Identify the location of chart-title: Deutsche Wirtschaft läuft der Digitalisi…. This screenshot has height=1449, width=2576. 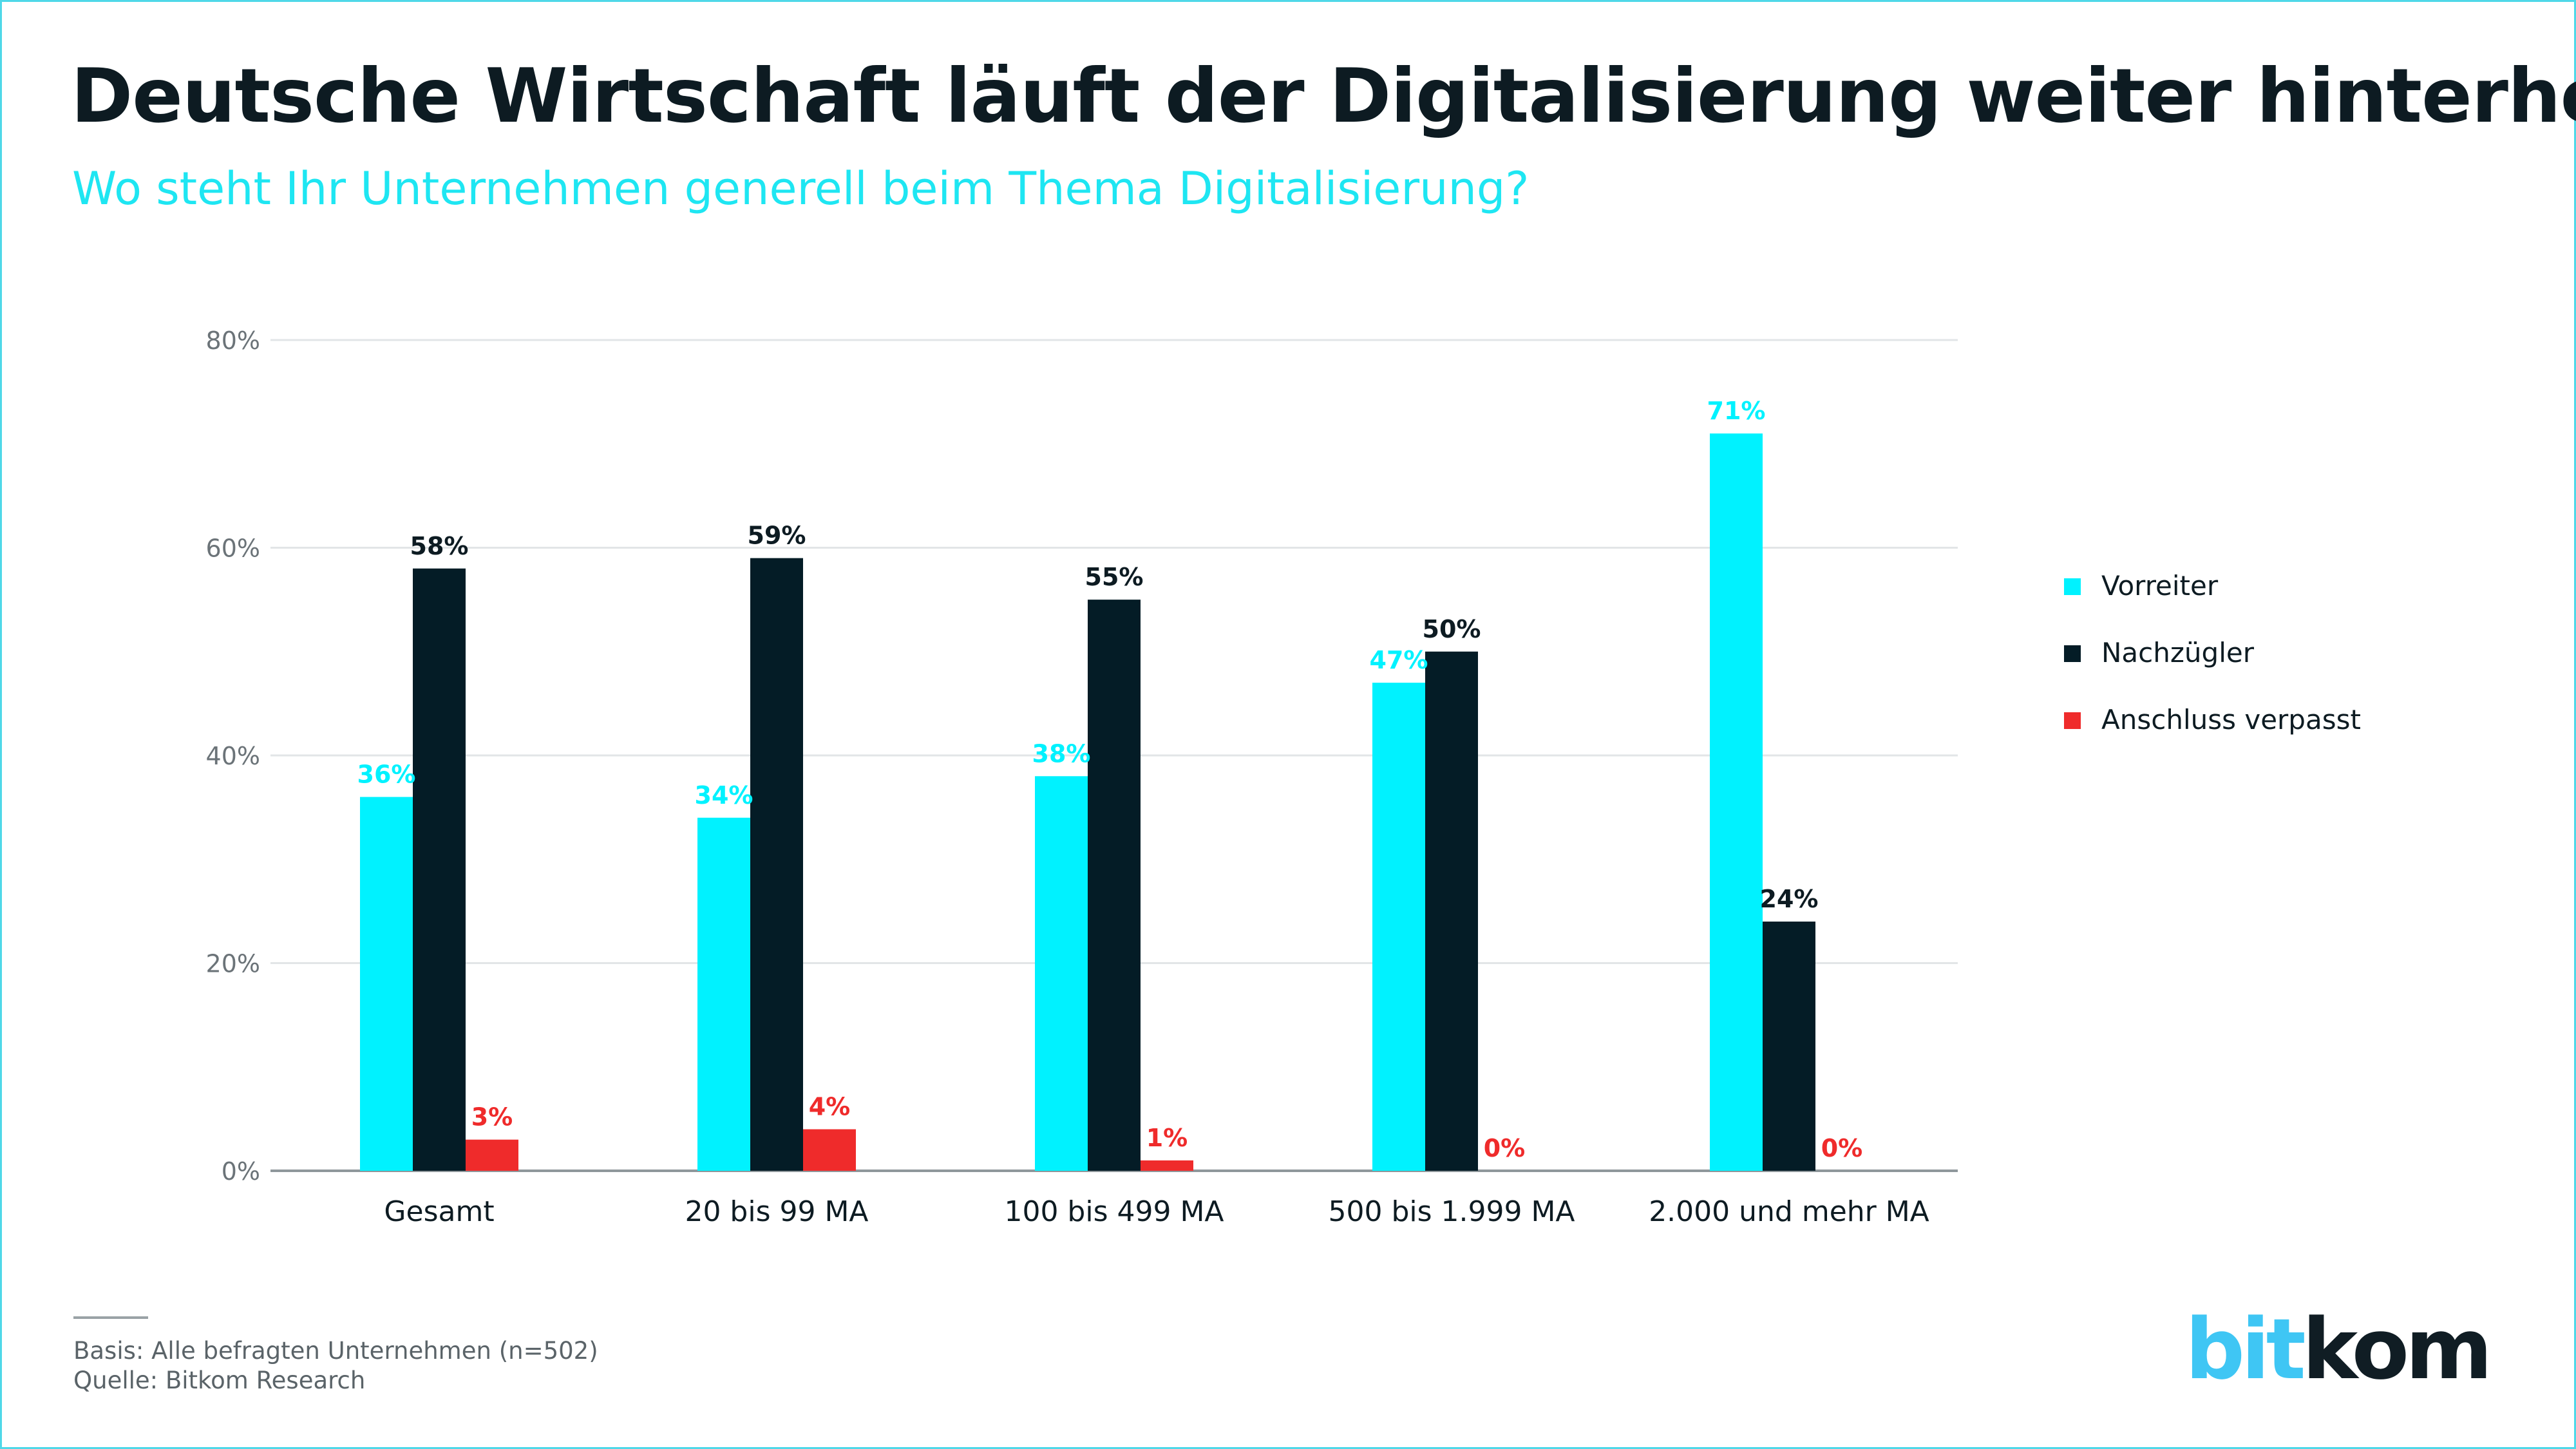
(1323, 96).